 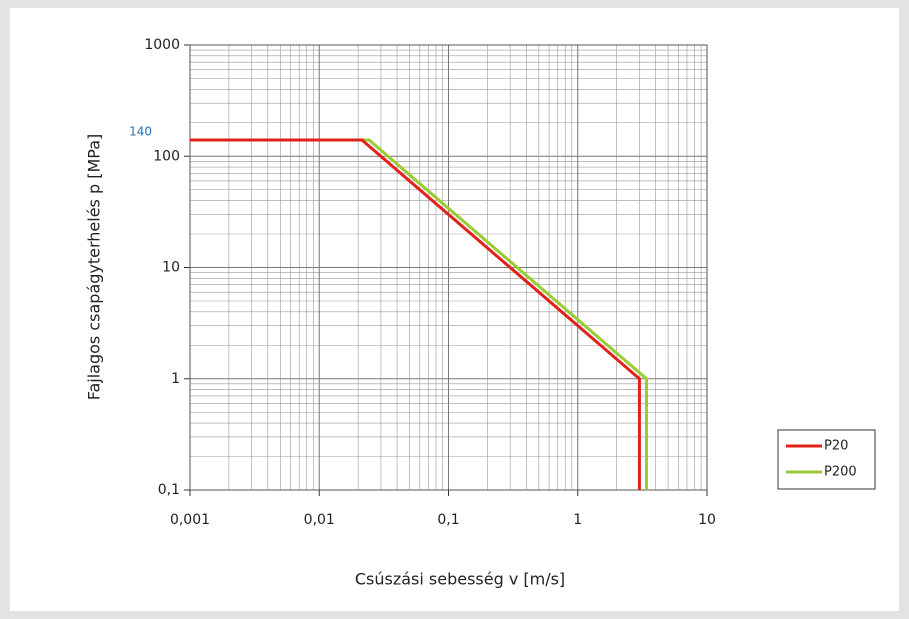 I want to click on y-tick-label: 1, so click(x=175, y=379).